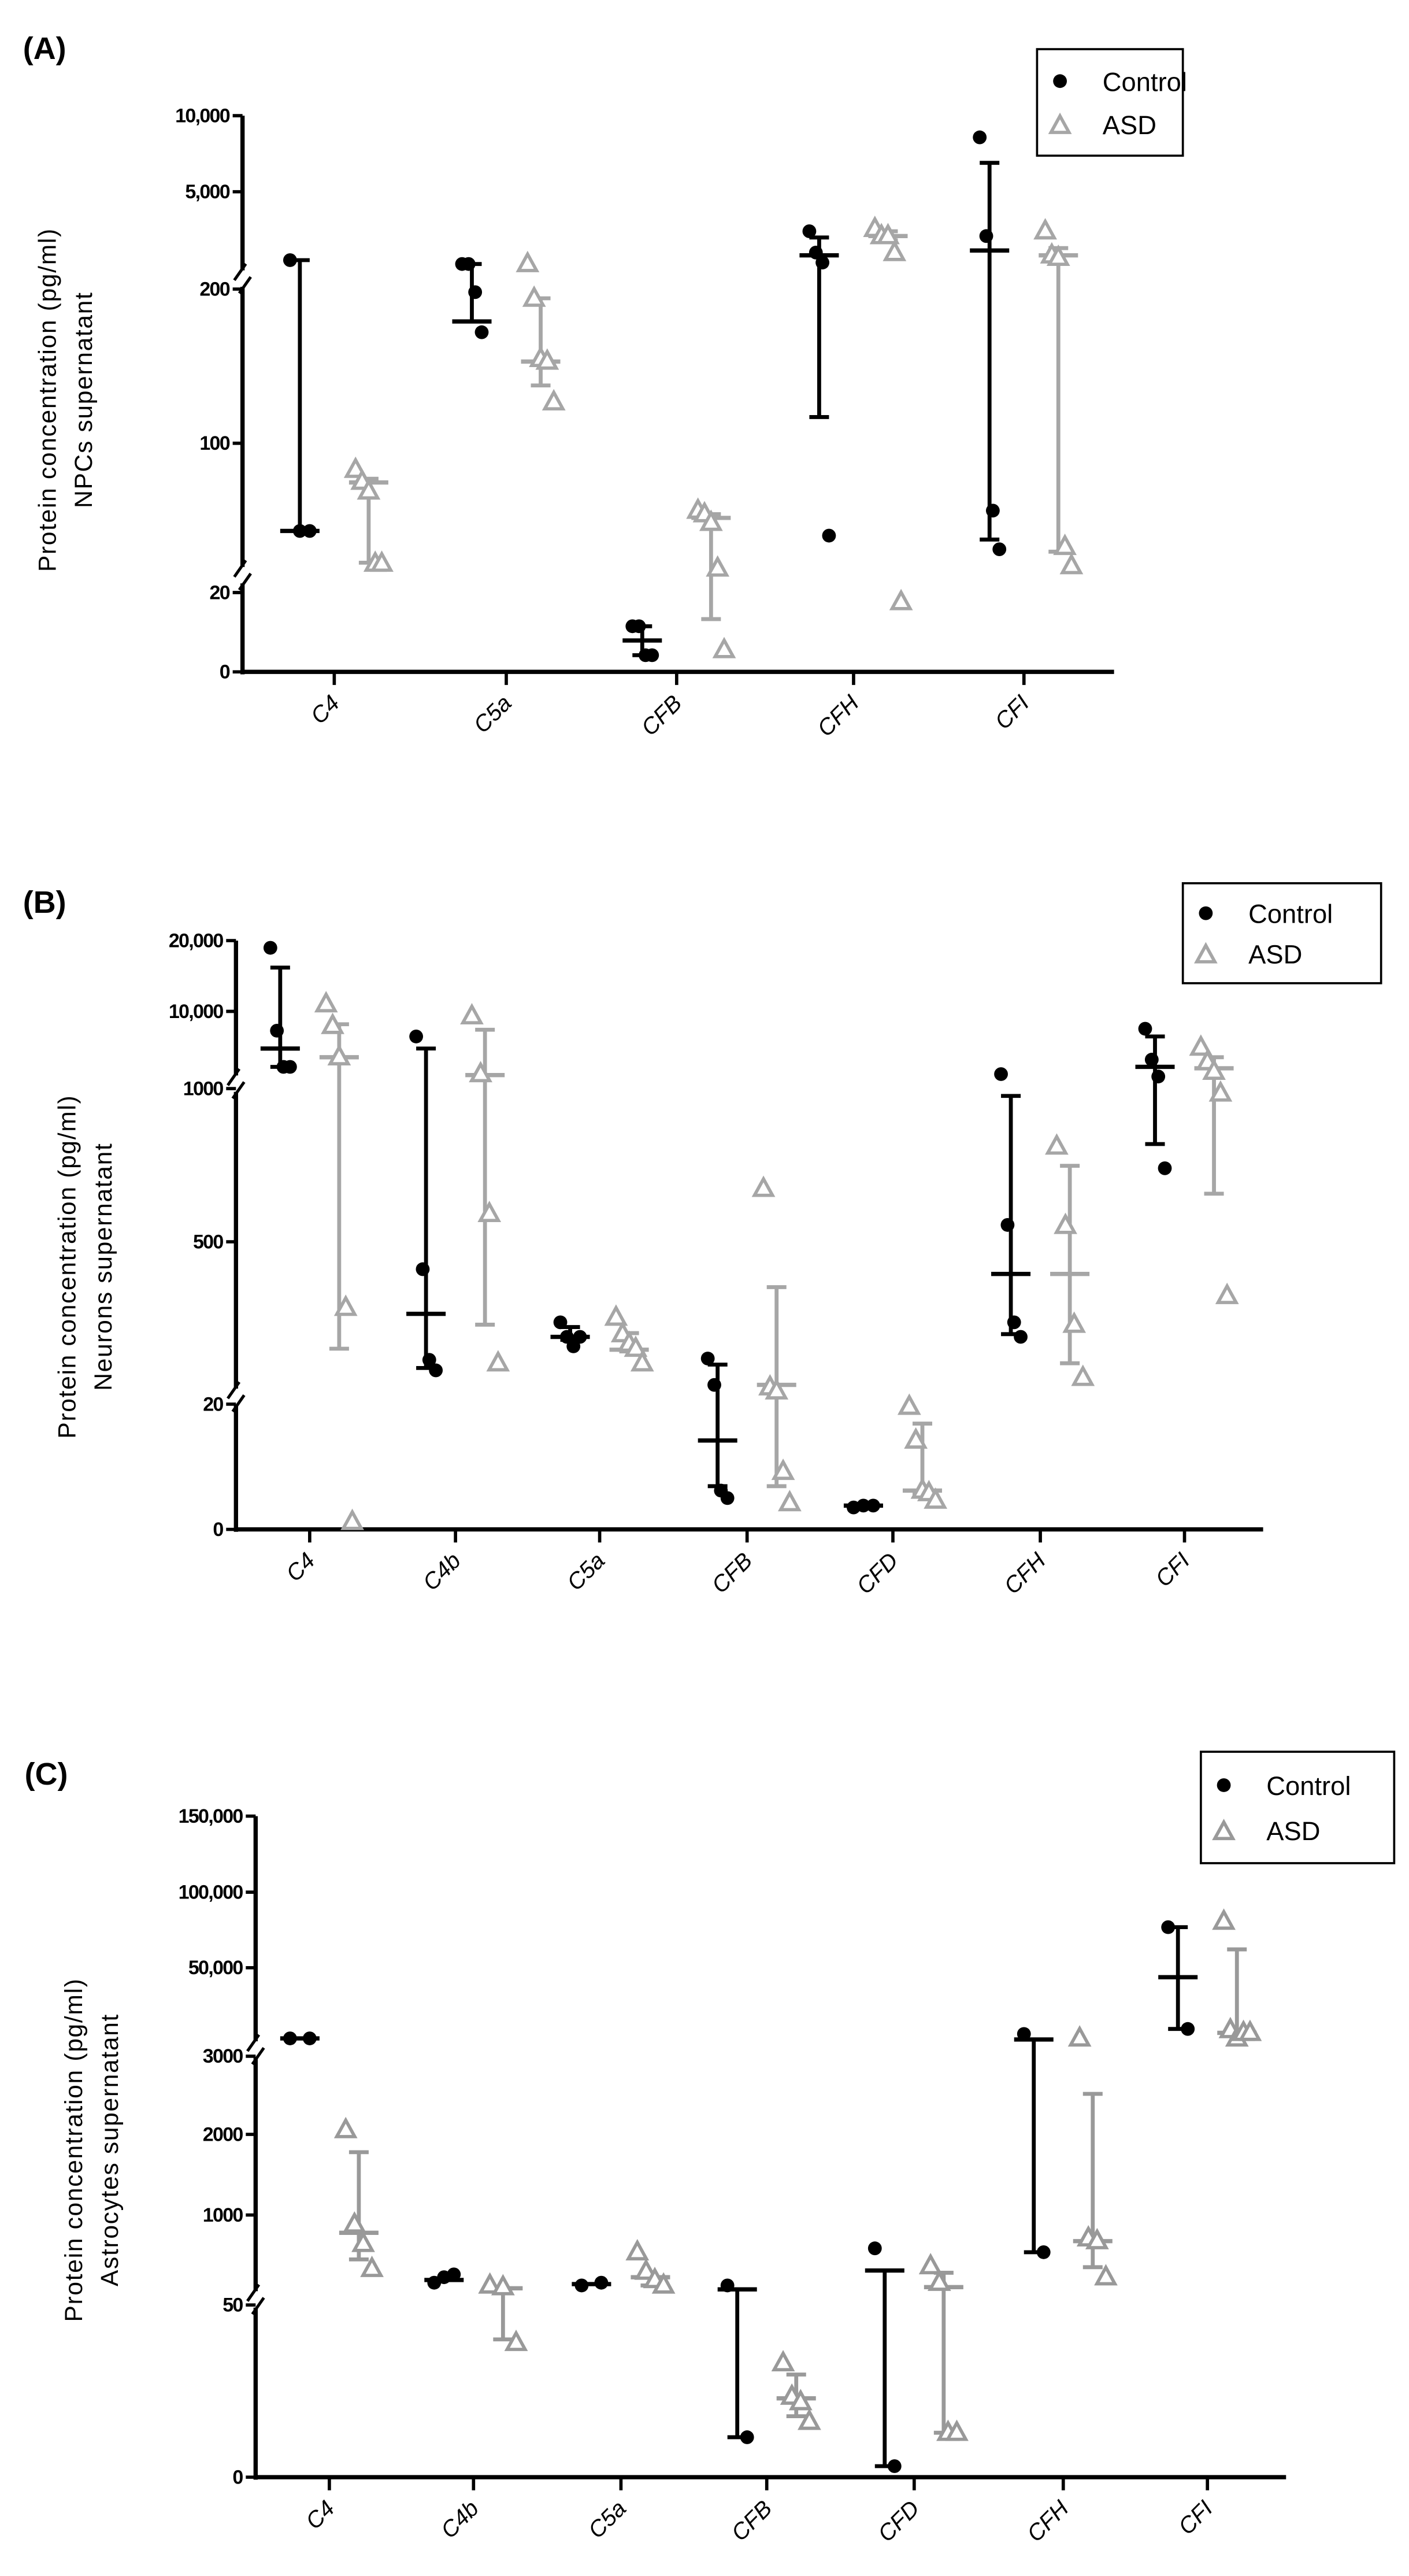 Image resolution: width=1409 pixels, height=2576 pixels. I want to click on x-tick-label: CFB, so click(751, 2521).